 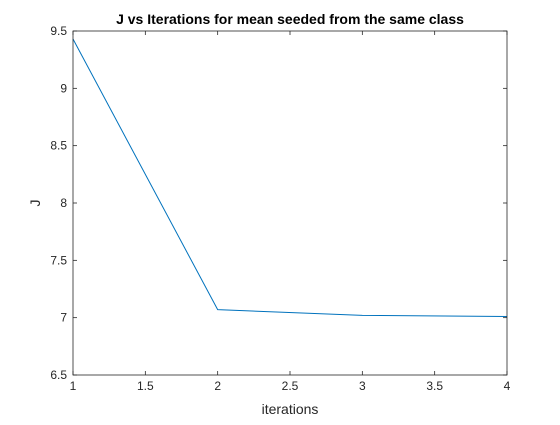 I want to click on y-axis-label: J, so click(x=35, y=203).